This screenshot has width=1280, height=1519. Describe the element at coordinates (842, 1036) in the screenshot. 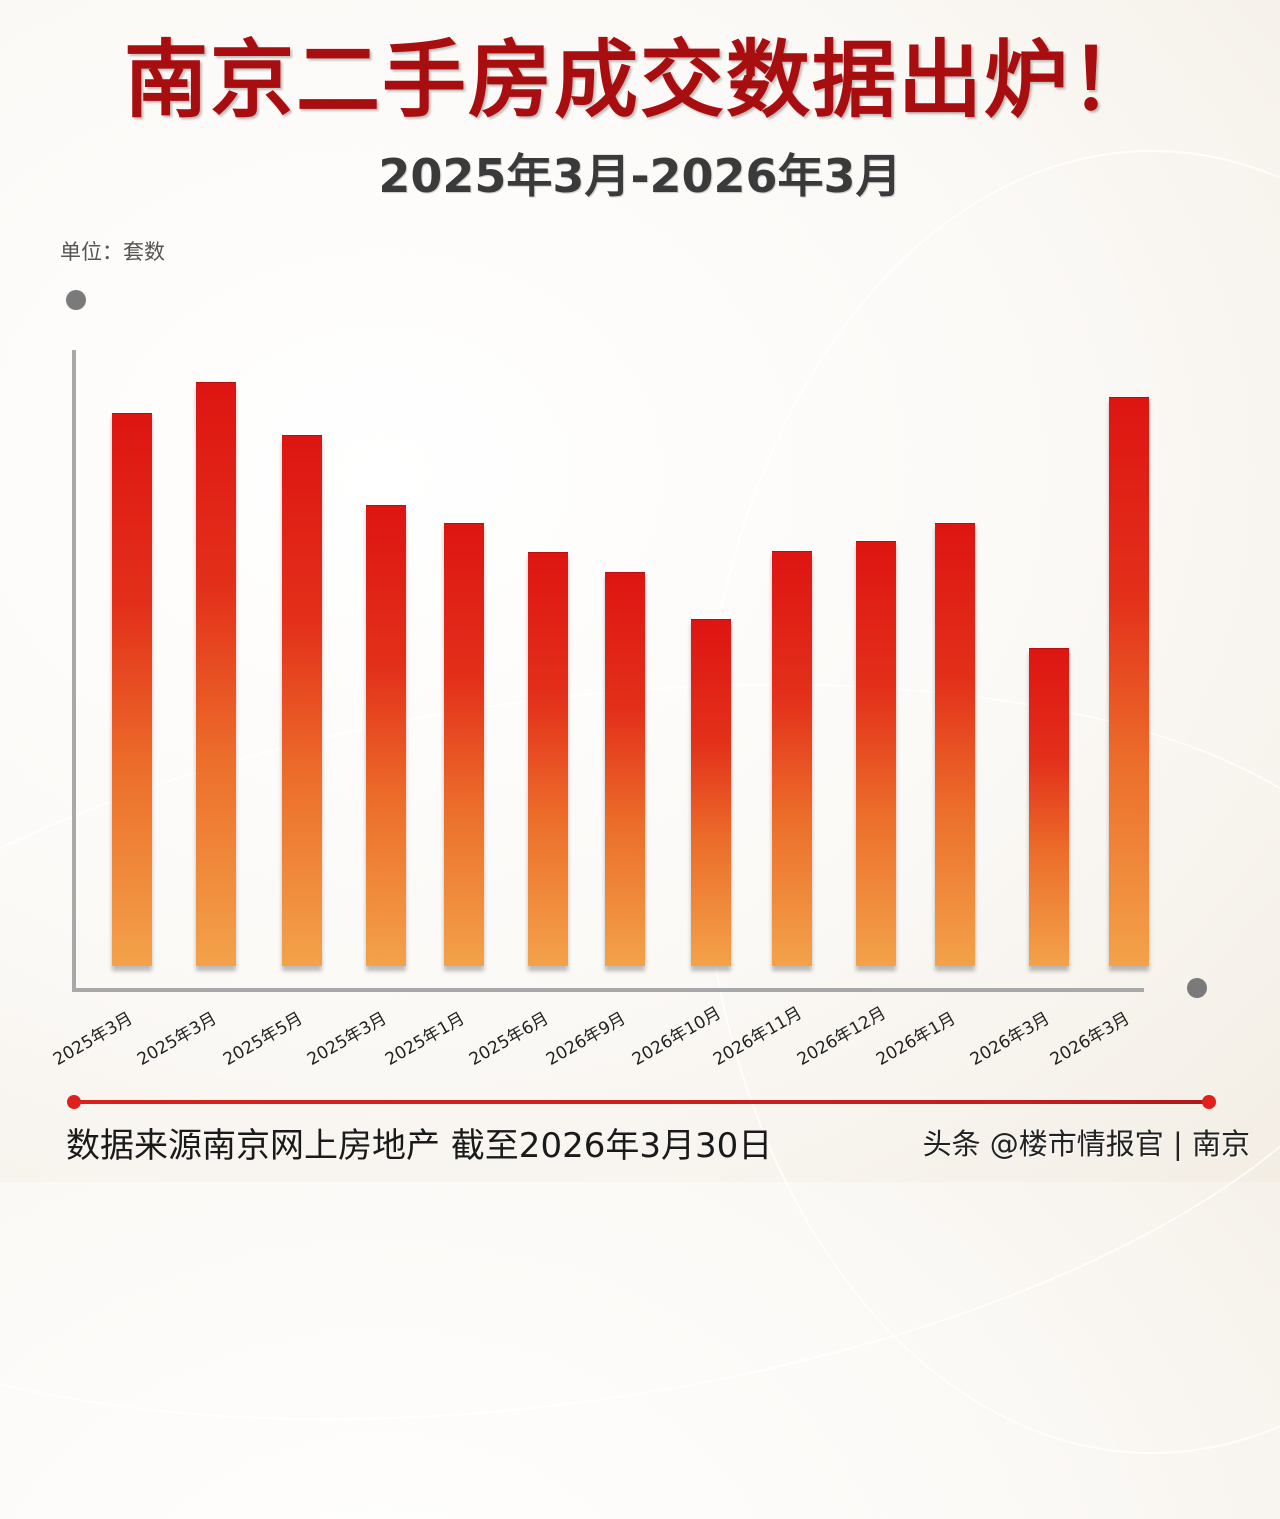

I see `x-tick-label: 2026年12月` at that location.